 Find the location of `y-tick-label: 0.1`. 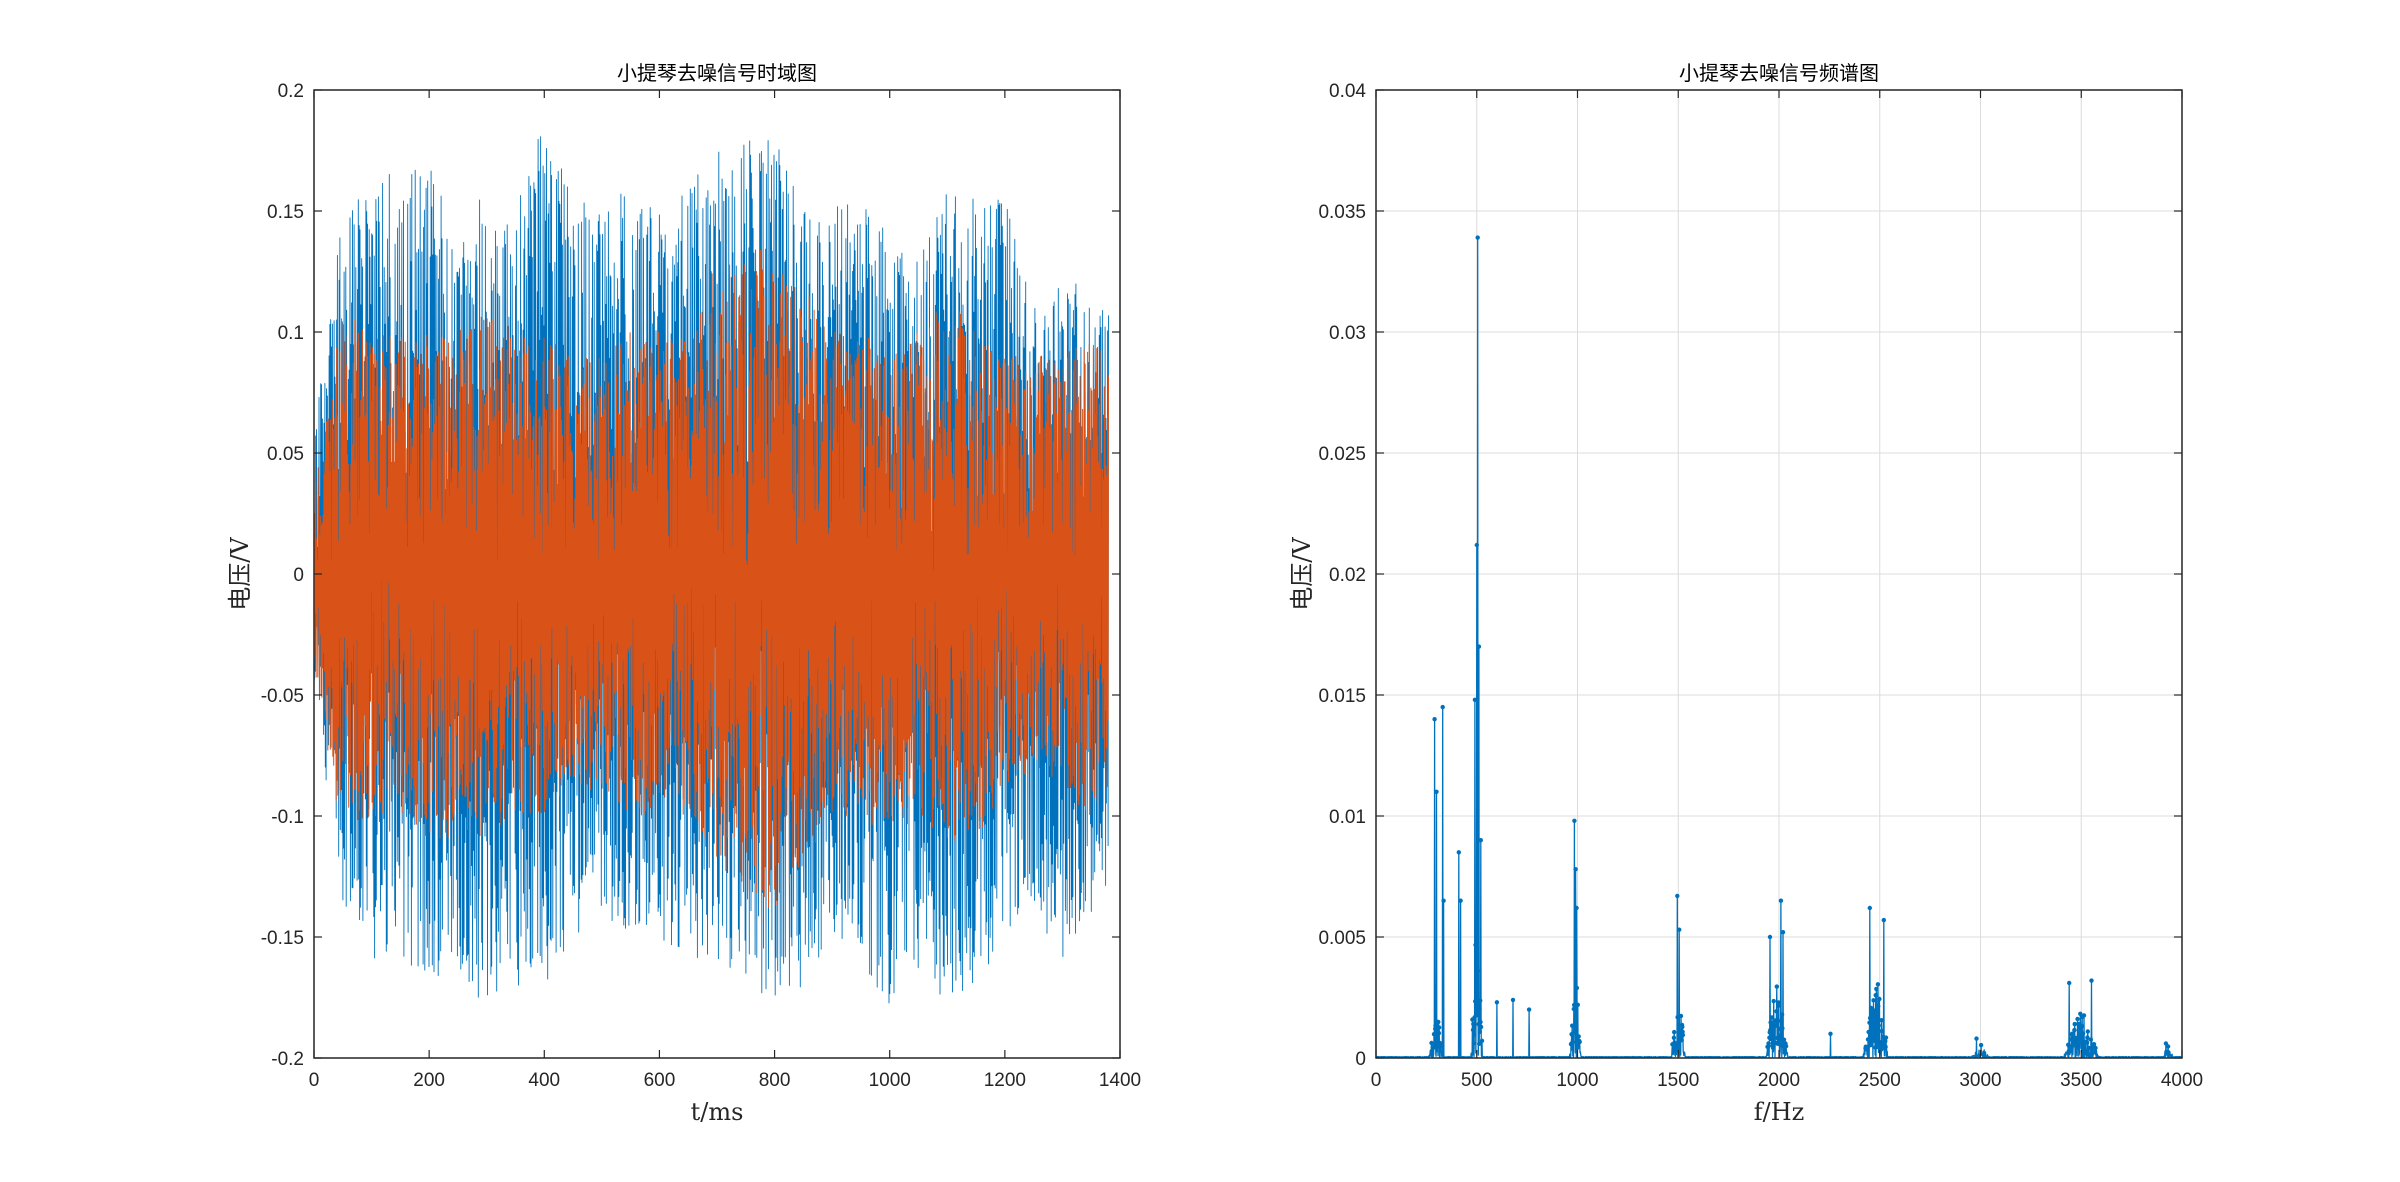

y-tick-label: 0.1 is located at coordinates (291, 333).